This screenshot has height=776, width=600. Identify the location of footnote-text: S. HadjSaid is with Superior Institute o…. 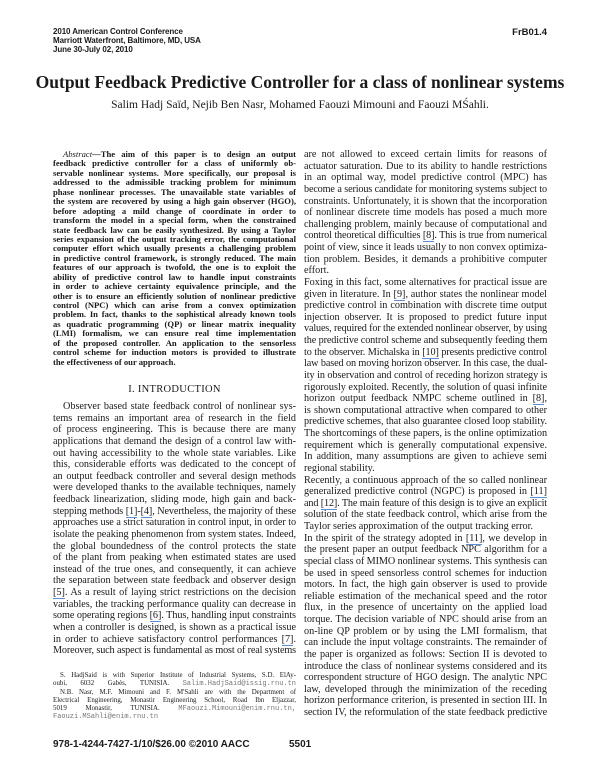
(178, 675).